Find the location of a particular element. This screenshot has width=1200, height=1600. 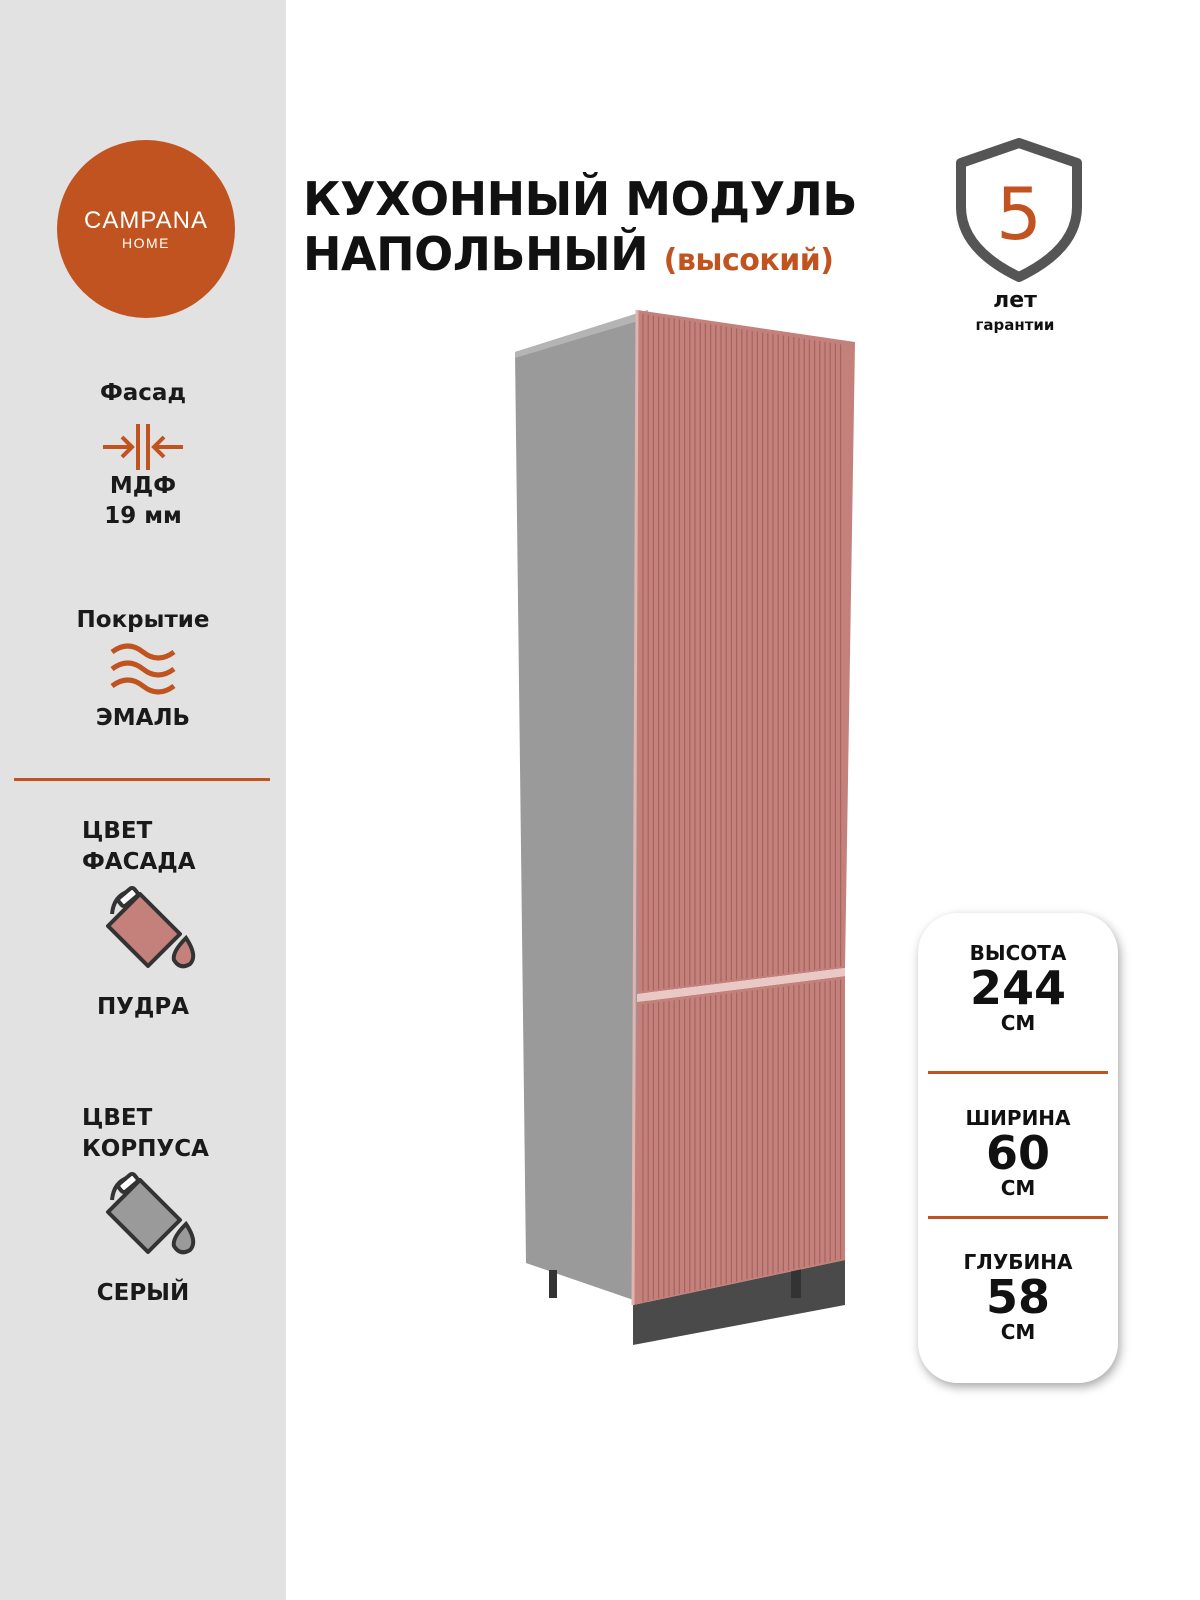

thickness-arrows-icon is located at coordinates (143, 447).